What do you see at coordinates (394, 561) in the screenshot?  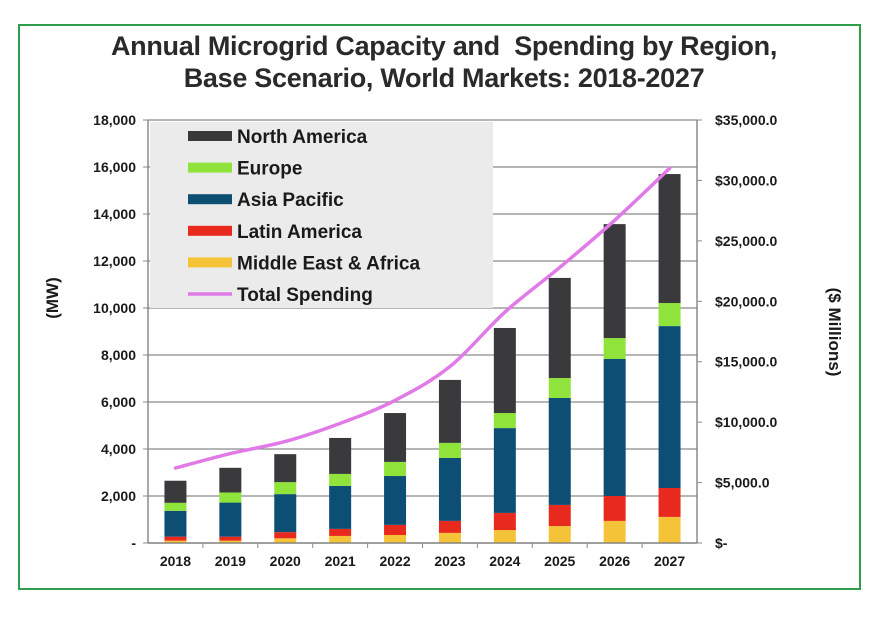 I see `x-tick-label: 2022` at bounding box center [394, 561].